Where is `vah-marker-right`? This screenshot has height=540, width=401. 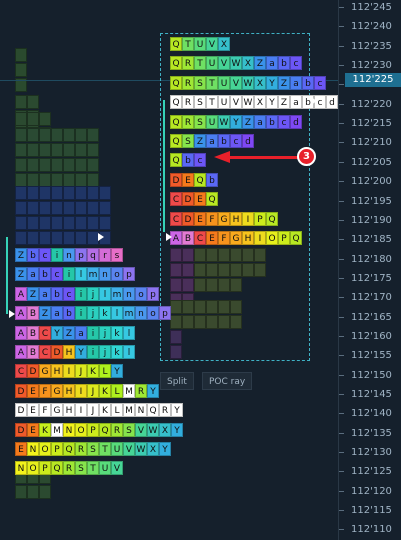
vah-marker-right is located at coordinates (314, 101).